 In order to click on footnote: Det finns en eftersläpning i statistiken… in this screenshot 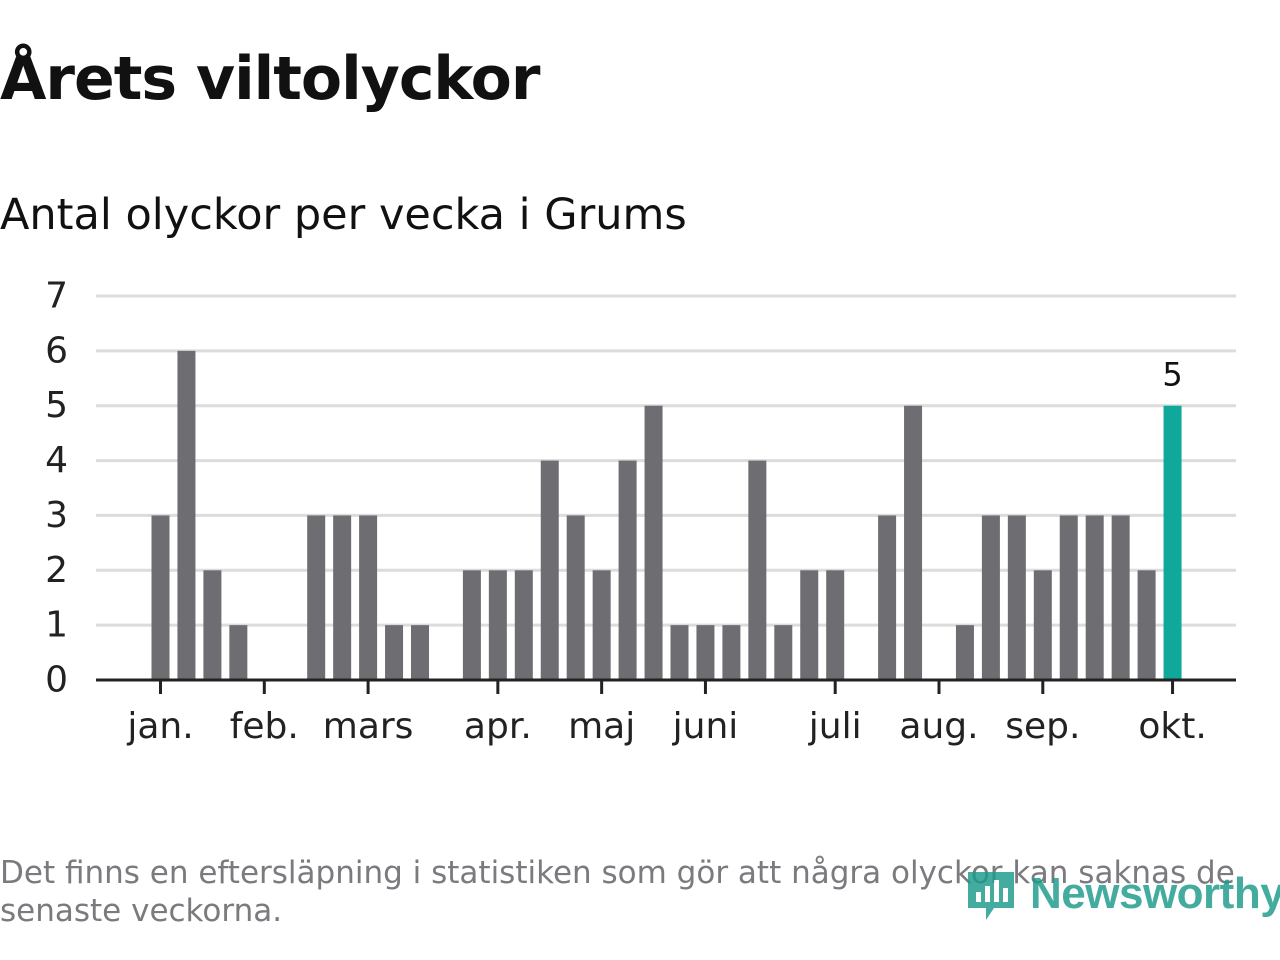, I will do `click(617, 892)`.